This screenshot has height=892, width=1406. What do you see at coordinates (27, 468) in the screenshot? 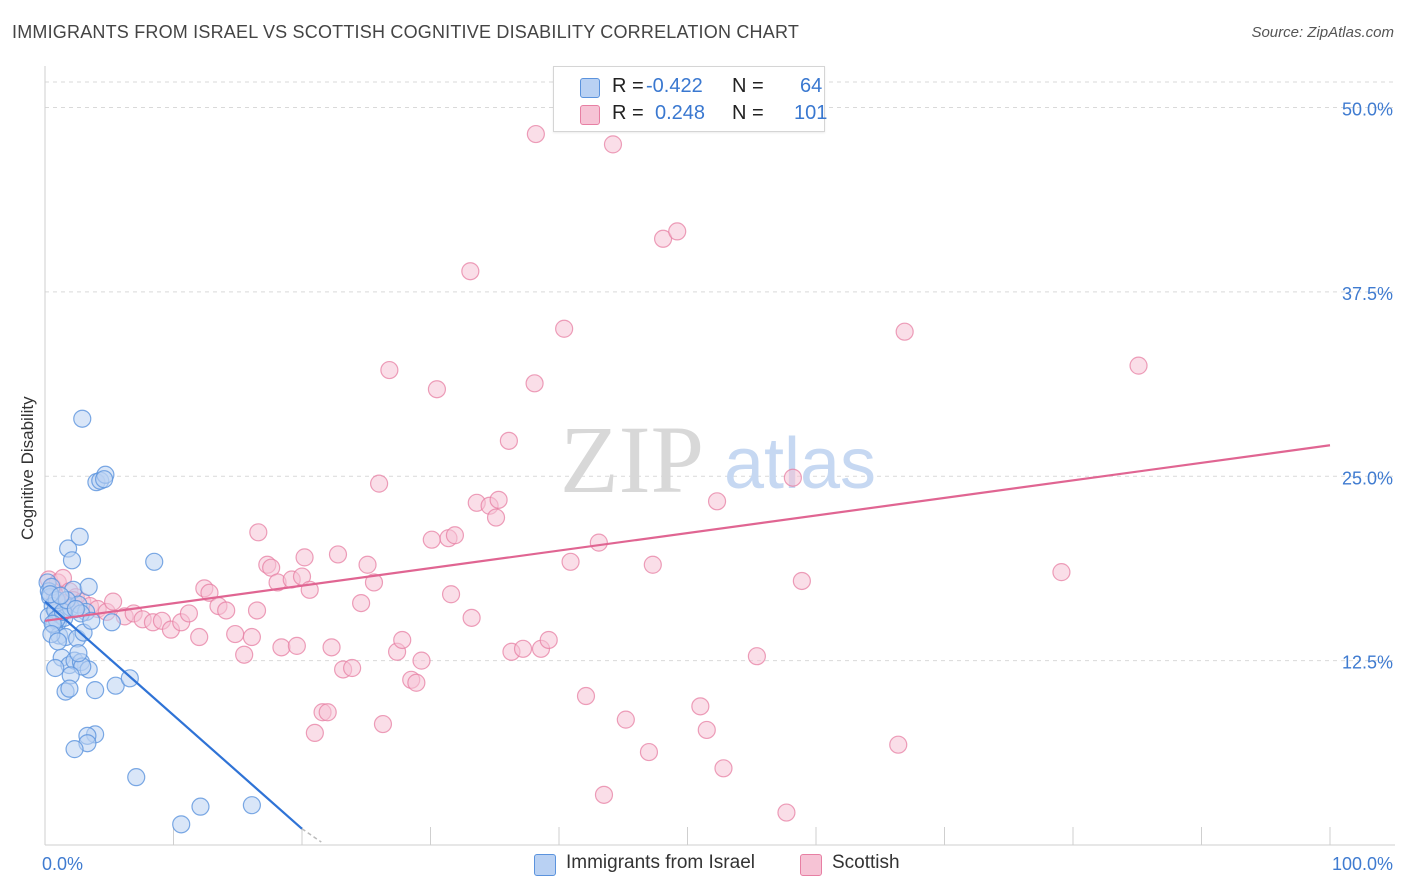
I see `y-axis-label: Cognitive Disability` at bounding box center [27, 468].